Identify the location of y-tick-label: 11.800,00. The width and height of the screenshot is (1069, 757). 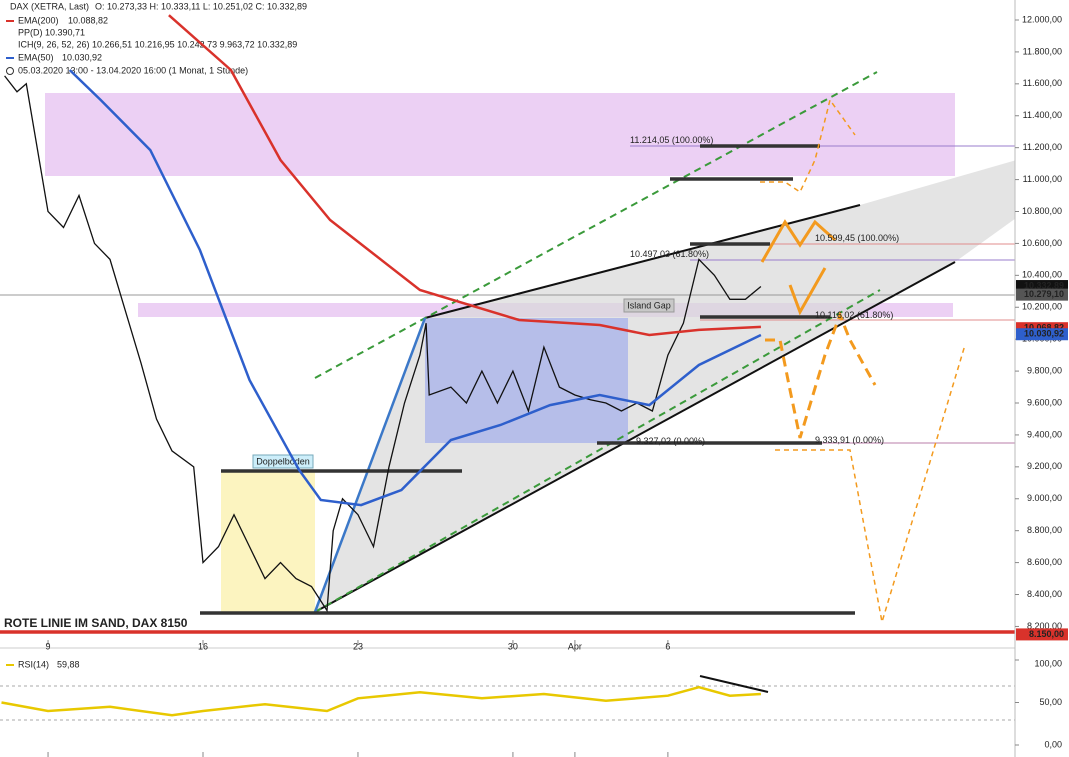
(1042, 51).